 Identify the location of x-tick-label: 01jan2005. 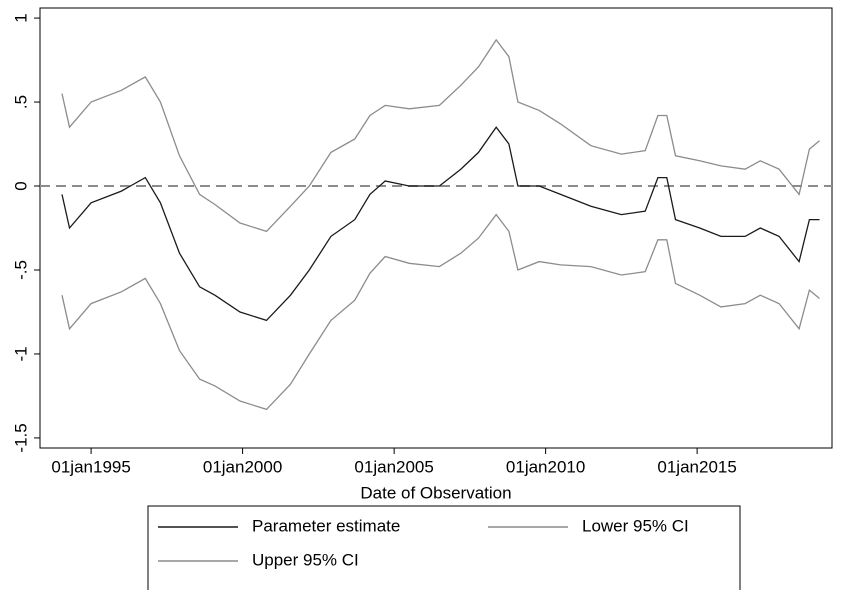
(393, 466).